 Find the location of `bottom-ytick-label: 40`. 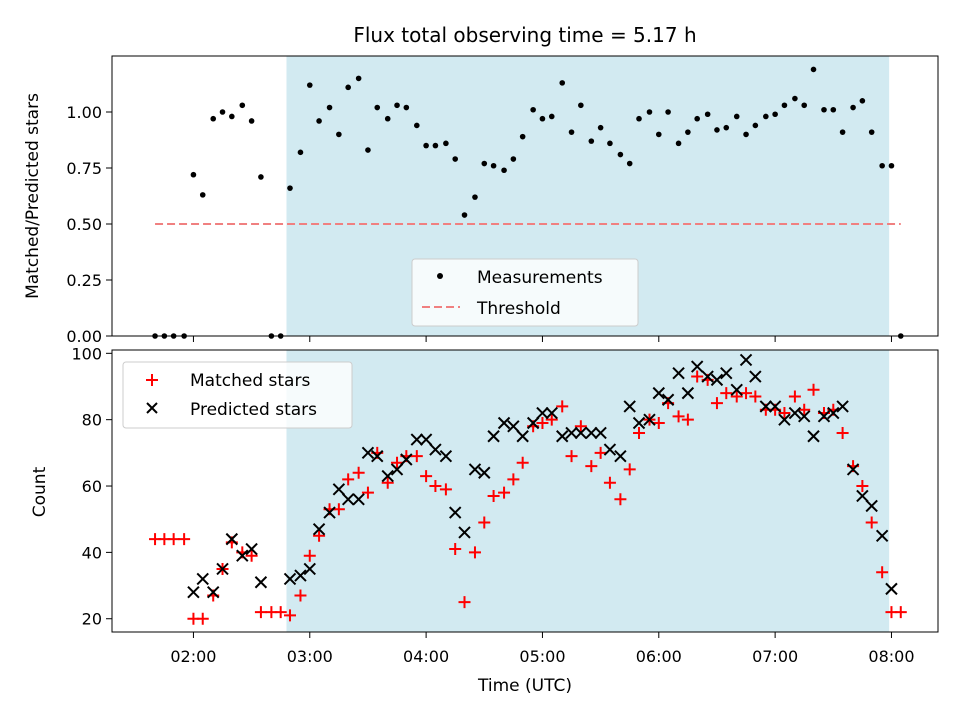

bottom-ytick-label: 40 is located at coordinates (92, 552).